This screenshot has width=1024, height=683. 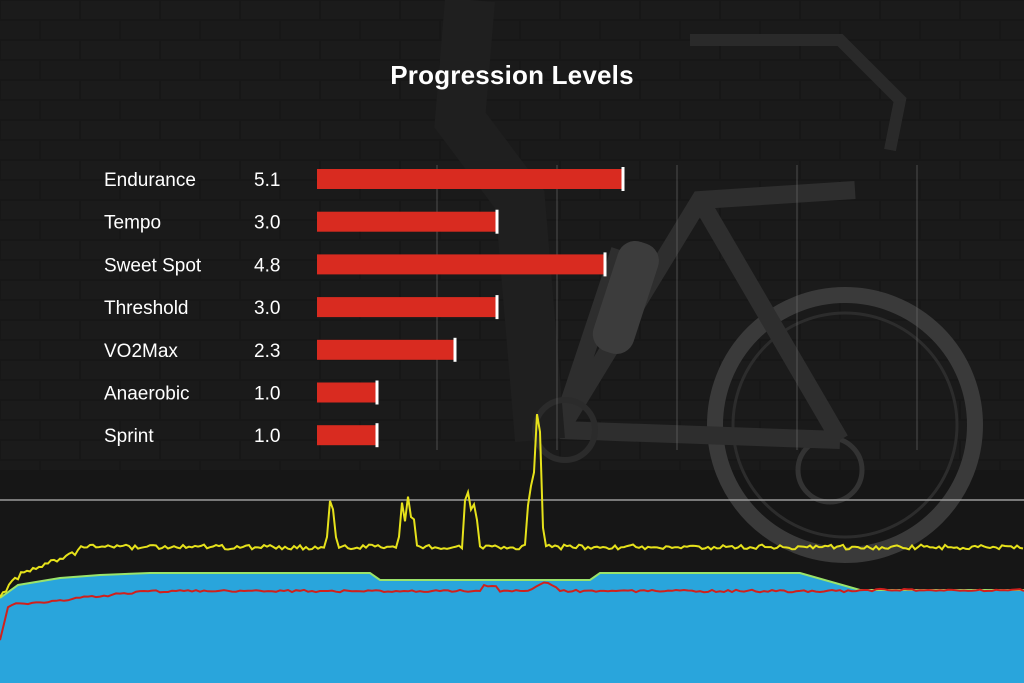 I want to click on target-power-edge, so click(x=512, y=585).